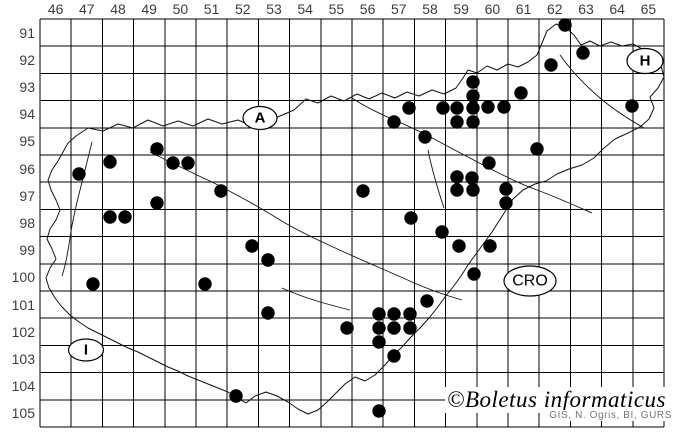 The image size is (680, 436). Describe the element at coordinates (211, 9) in the screenshot. I see `grid-column-label: 51` at that location.